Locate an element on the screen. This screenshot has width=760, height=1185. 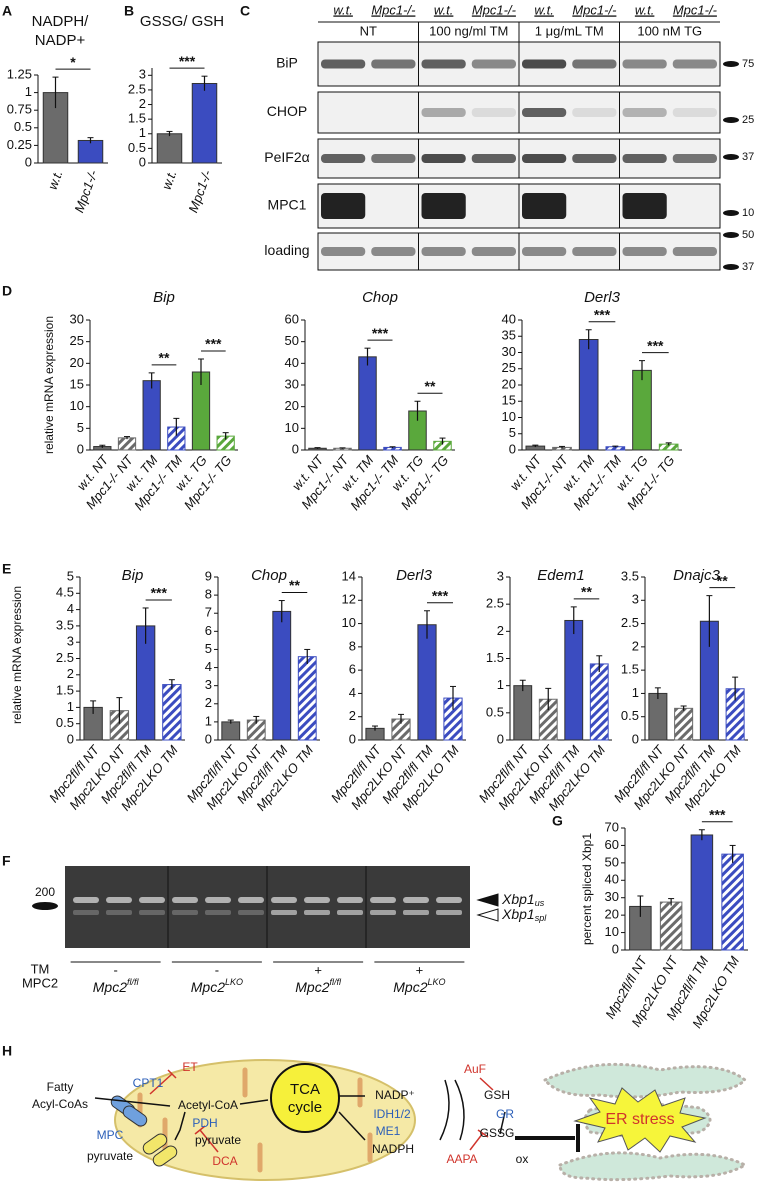
pathway-label: ER stress is located at coordinates (639, 1119).